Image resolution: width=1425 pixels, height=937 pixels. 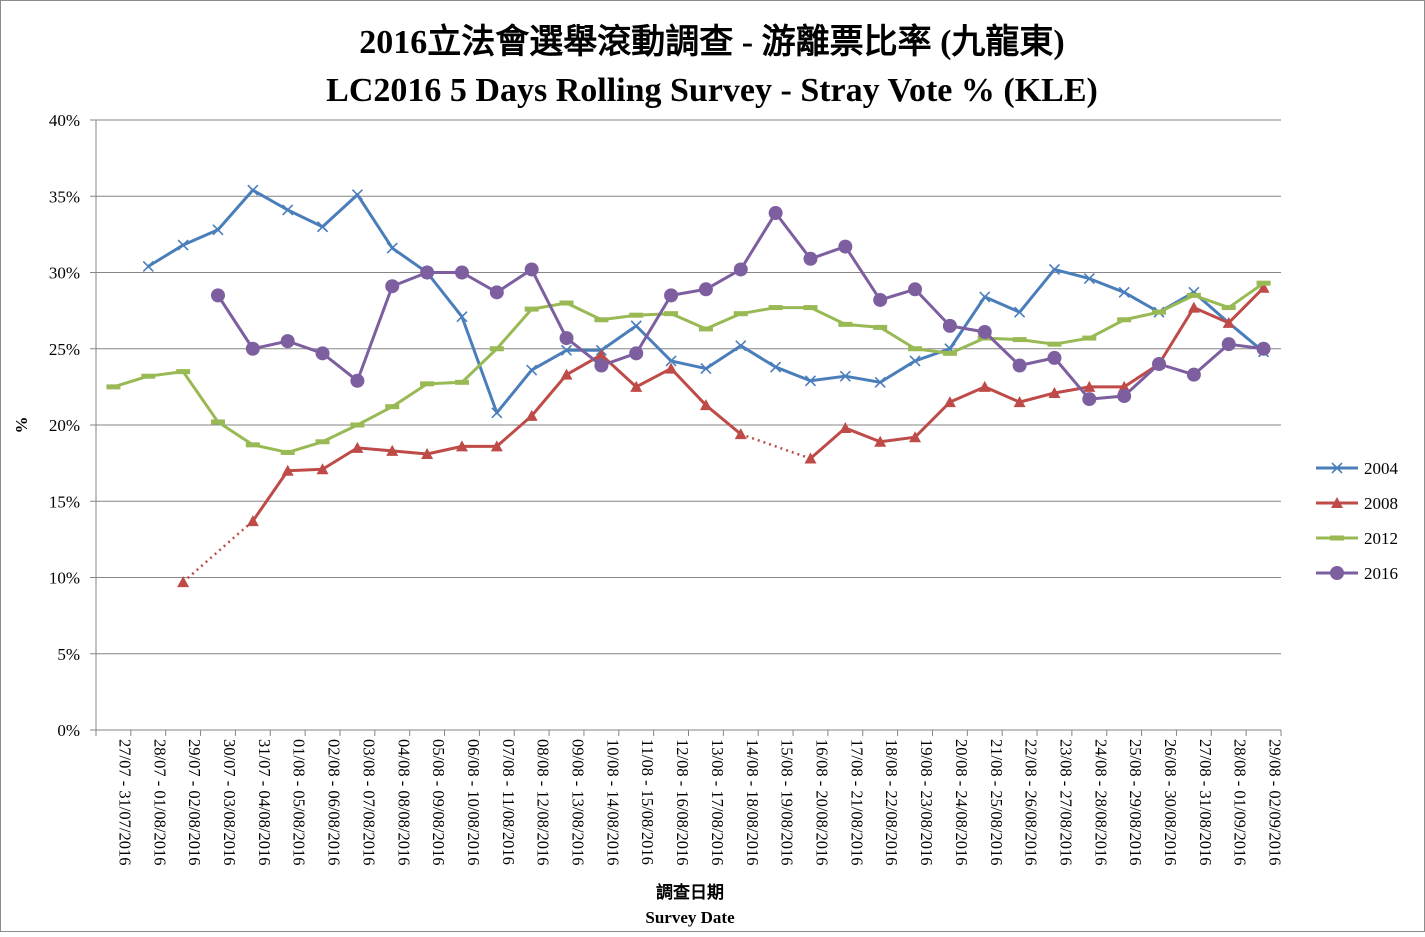 What do you see at coordinates (752, 802) in the screenshot?
I see `x-tick-label: 14/08 - 18/08/2016` at bounding box center [752, 802].